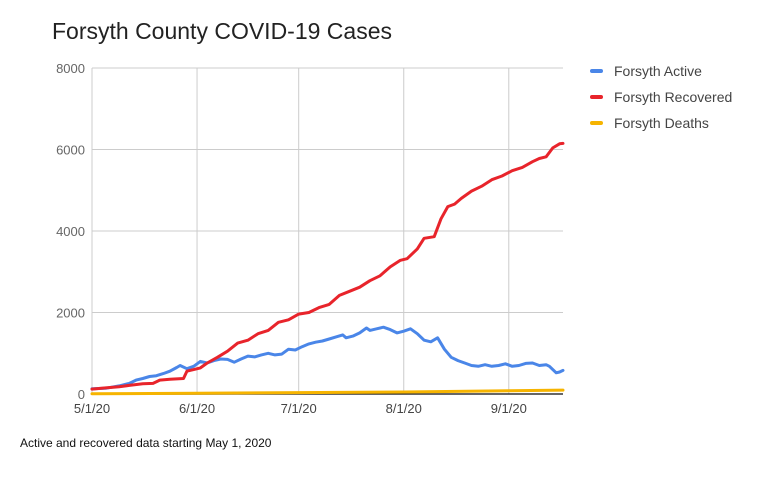  I want to click on x-tick-label: 7/1/20, so click(299, 408).